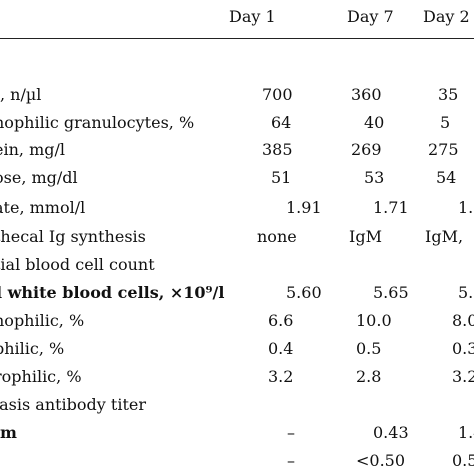 Image resolution: width=474 pixels, height=474 pixels. Describe the element at coordinates (277, 236) in the screenshot. I see `cell-day1: none` at that location.